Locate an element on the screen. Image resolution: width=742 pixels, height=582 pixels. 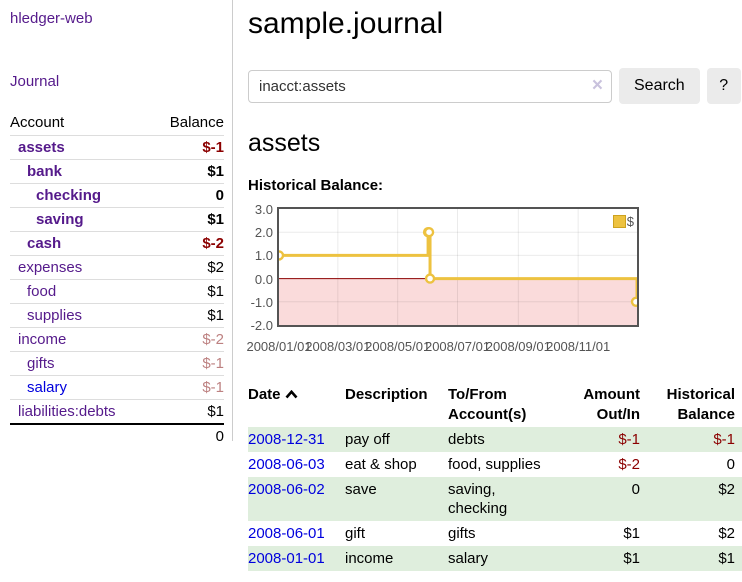
transaction-date-link: 2008-01-01 is located at coordinates (286, 558).